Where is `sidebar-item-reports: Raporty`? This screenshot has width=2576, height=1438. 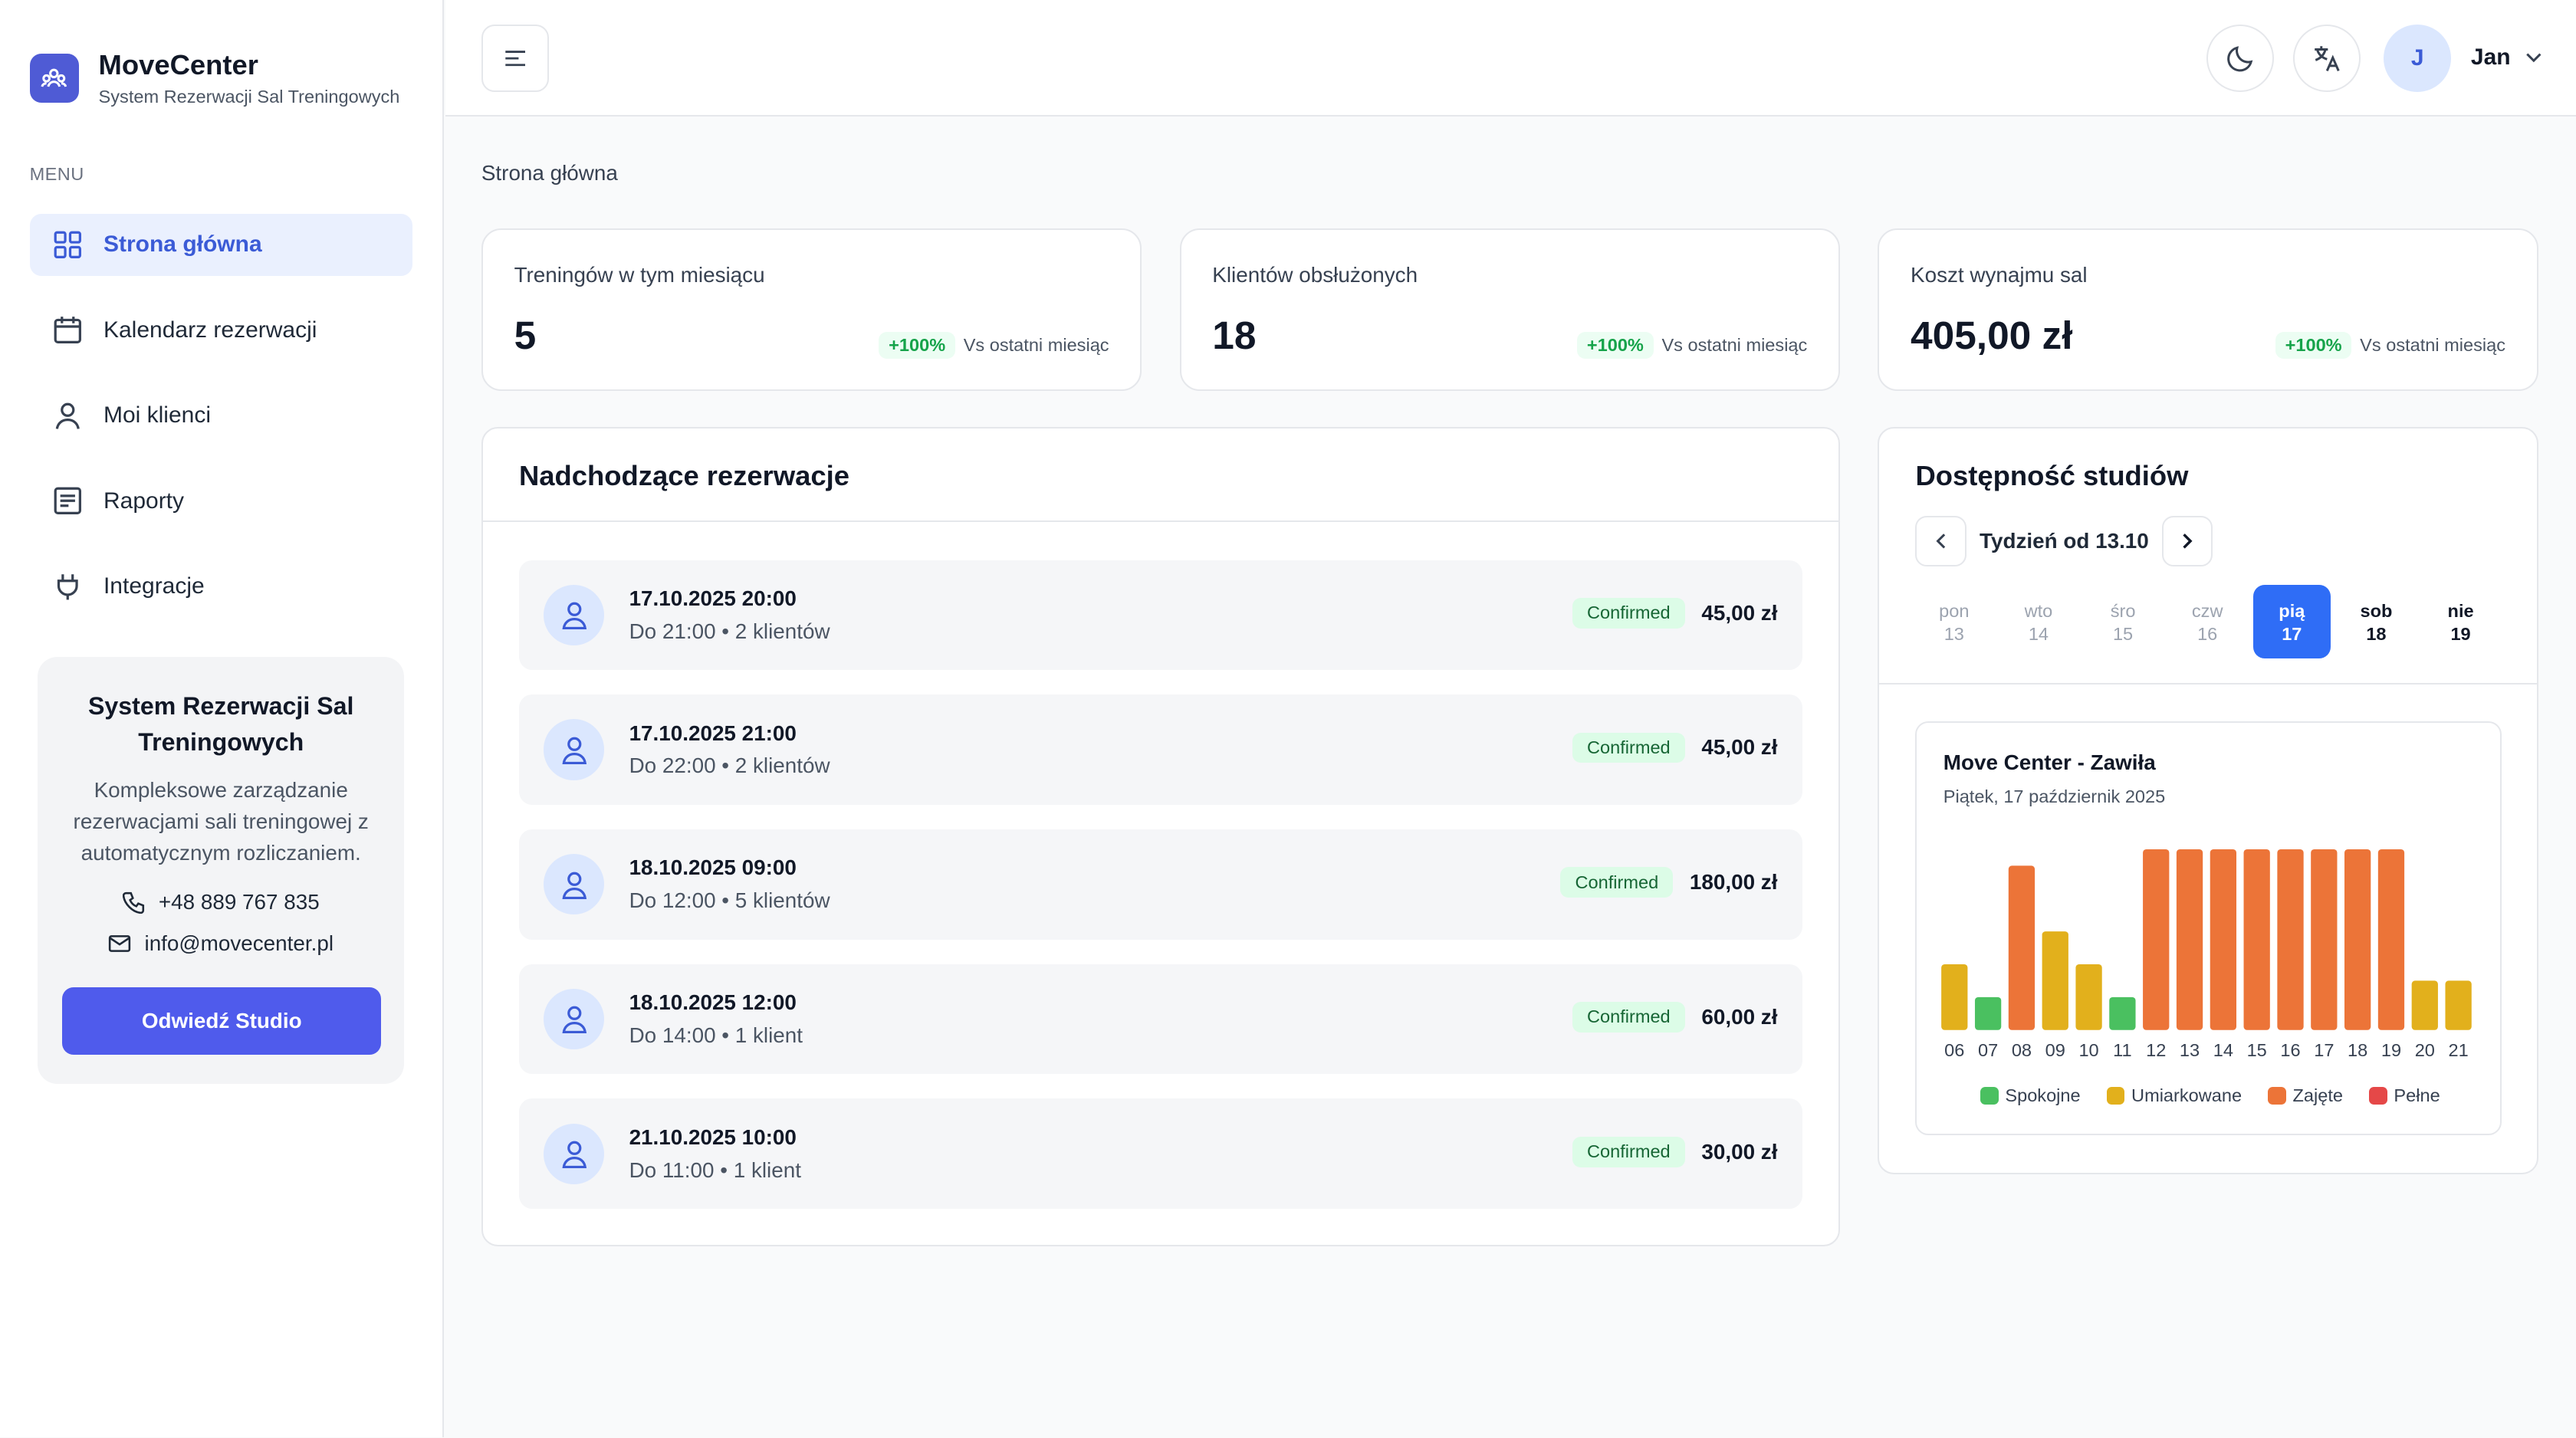
sidebar-item-reports: Raporty is located at coordinates (221, 501).